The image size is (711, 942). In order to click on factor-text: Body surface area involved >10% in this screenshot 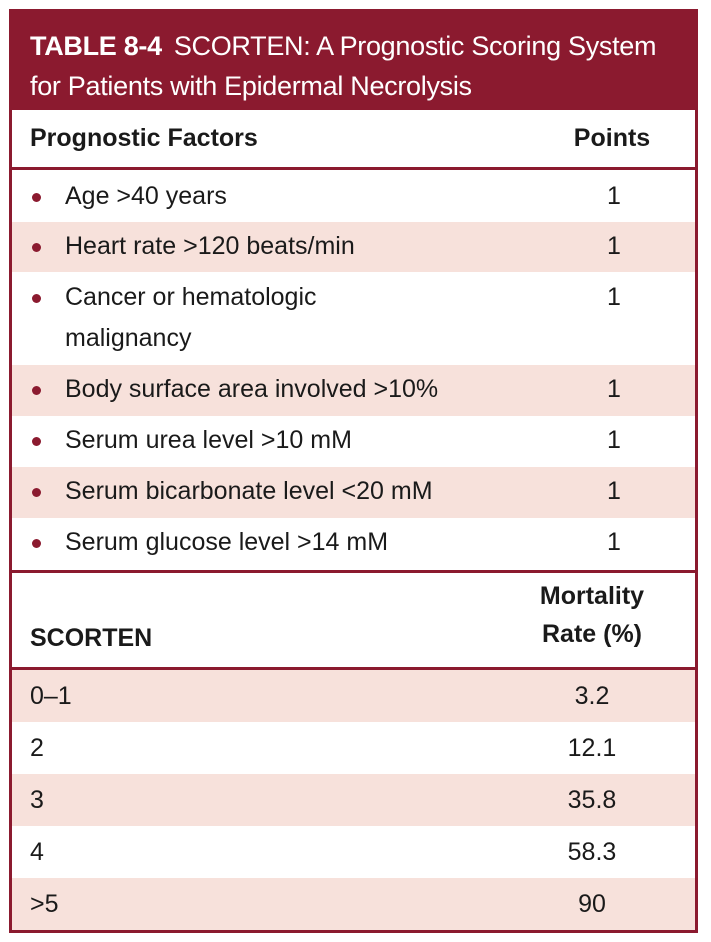, I will do `click(252, 389)`.